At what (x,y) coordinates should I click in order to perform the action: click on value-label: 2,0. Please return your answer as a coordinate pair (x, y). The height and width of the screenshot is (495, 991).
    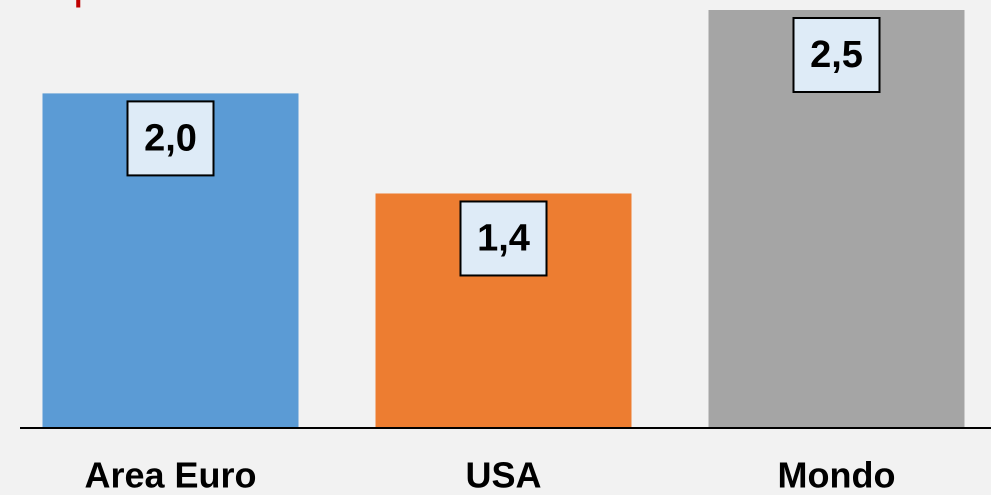
    Looking at the image, I should click on (170, 138).